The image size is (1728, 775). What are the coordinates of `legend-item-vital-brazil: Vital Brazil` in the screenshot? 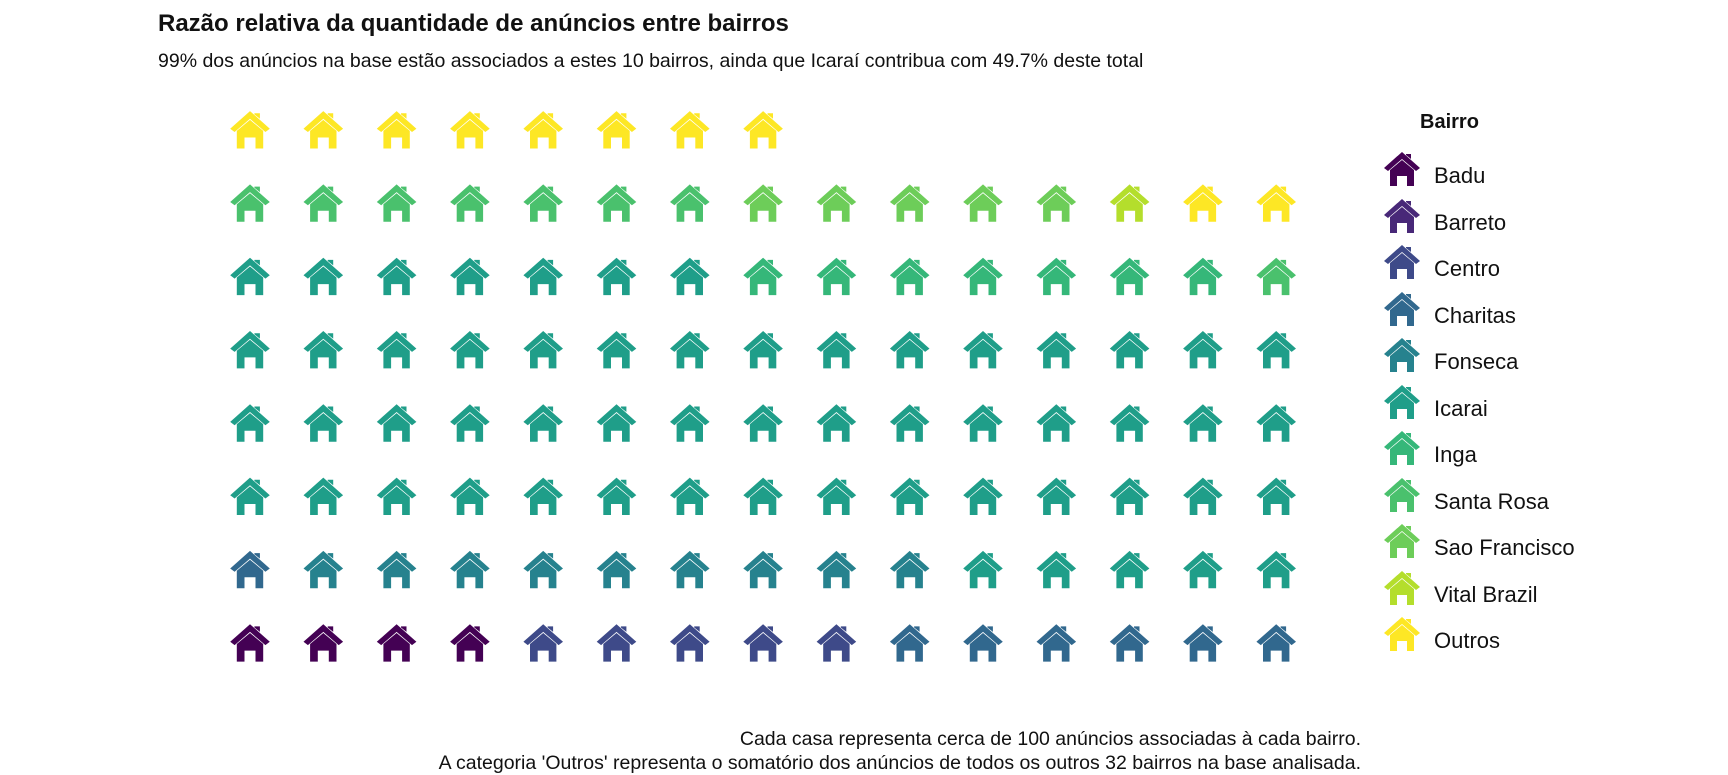 It's located at (1532, 589).